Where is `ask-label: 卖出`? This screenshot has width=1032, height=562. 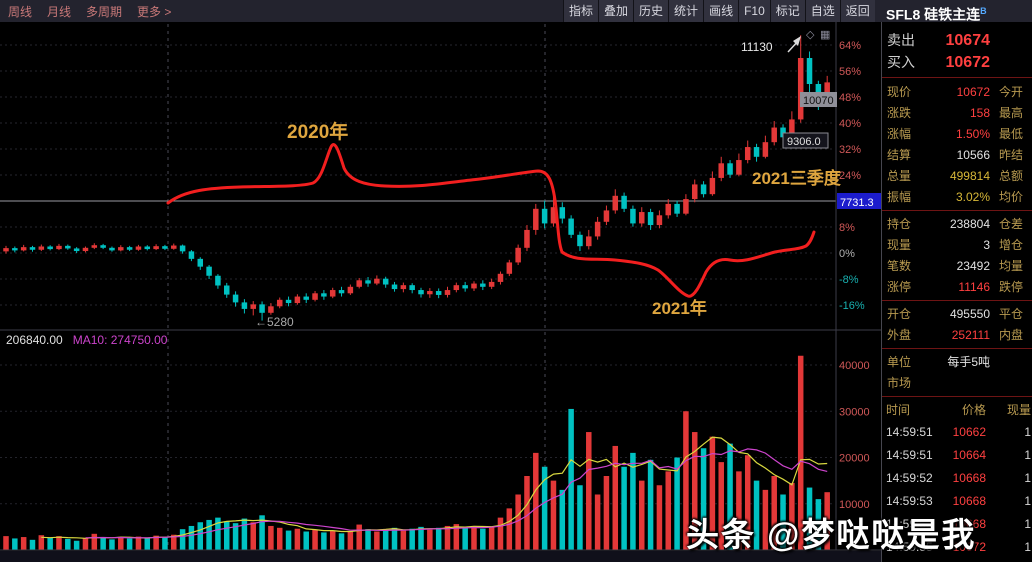 ask-label: 卖出 is located at coordinates (901, 40).